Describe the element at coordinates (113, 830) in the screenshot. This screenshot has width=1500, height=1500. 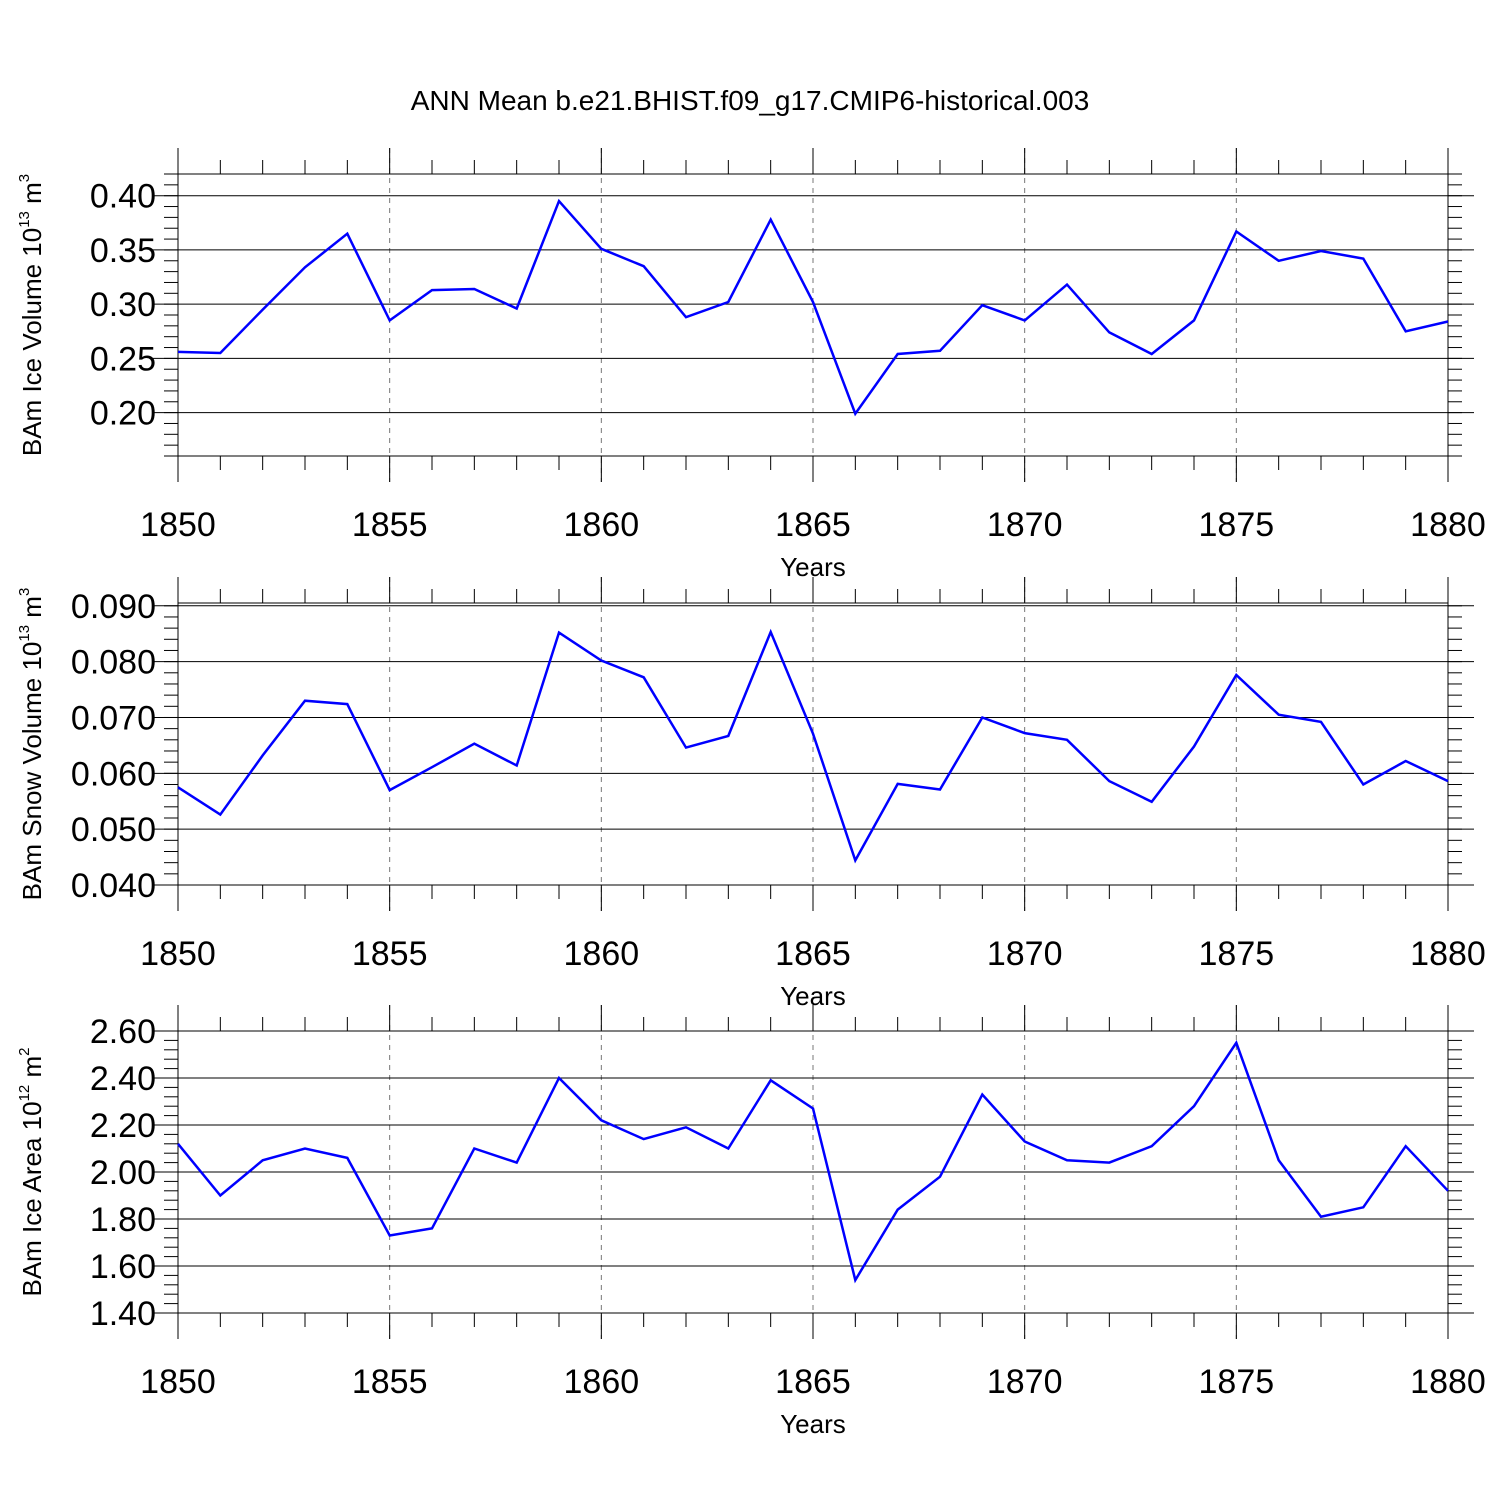
I see `y-tick-label: 0.050` at that location.